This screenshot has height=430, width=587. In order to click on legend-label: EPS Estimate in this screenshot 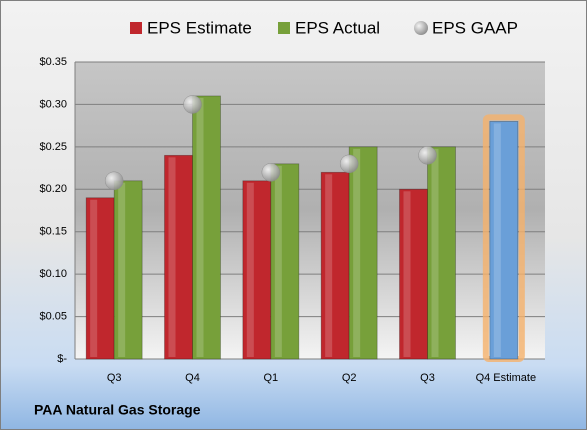, I will do `click(199, 27)`.